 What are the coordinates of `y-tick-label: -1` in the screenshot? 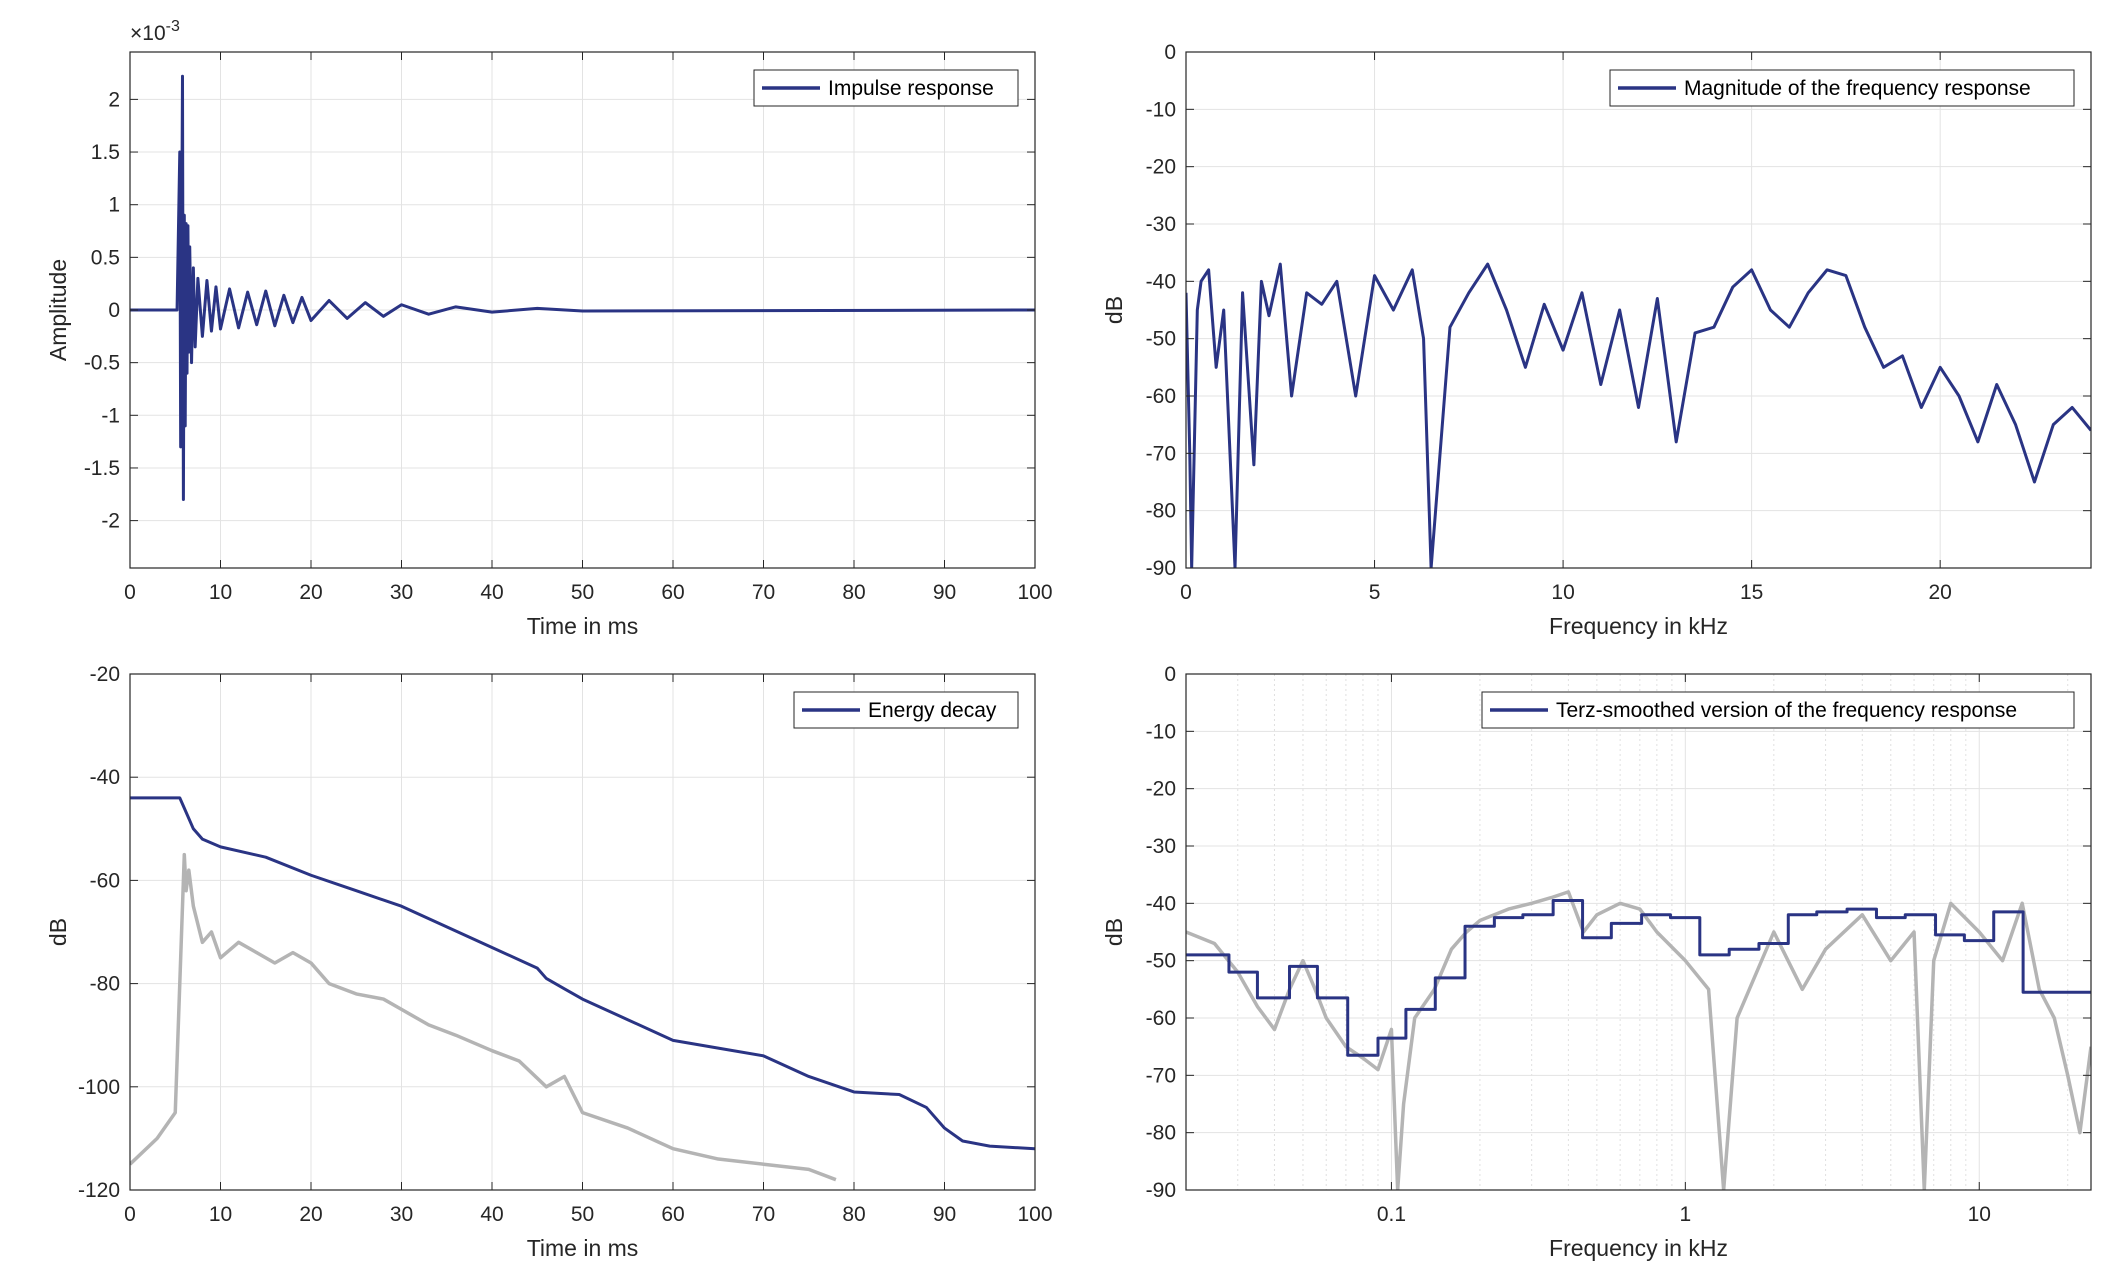 It's located at (110, 415).